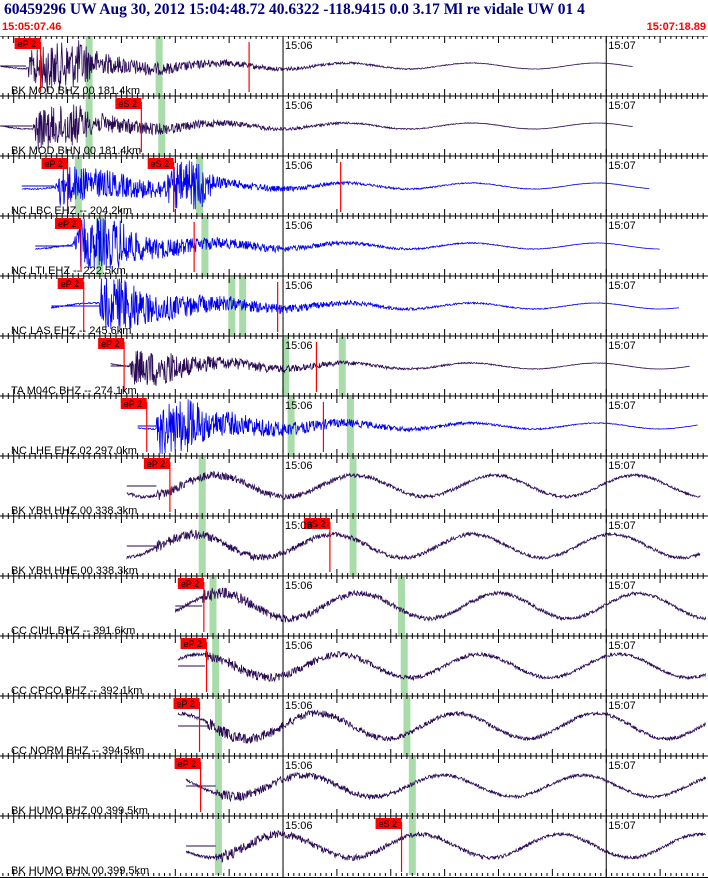 The width and height of the screenshot is (708, 878). I want to click on channel-label: BK MOD BHN 00 181.4km, so click(76, 151).